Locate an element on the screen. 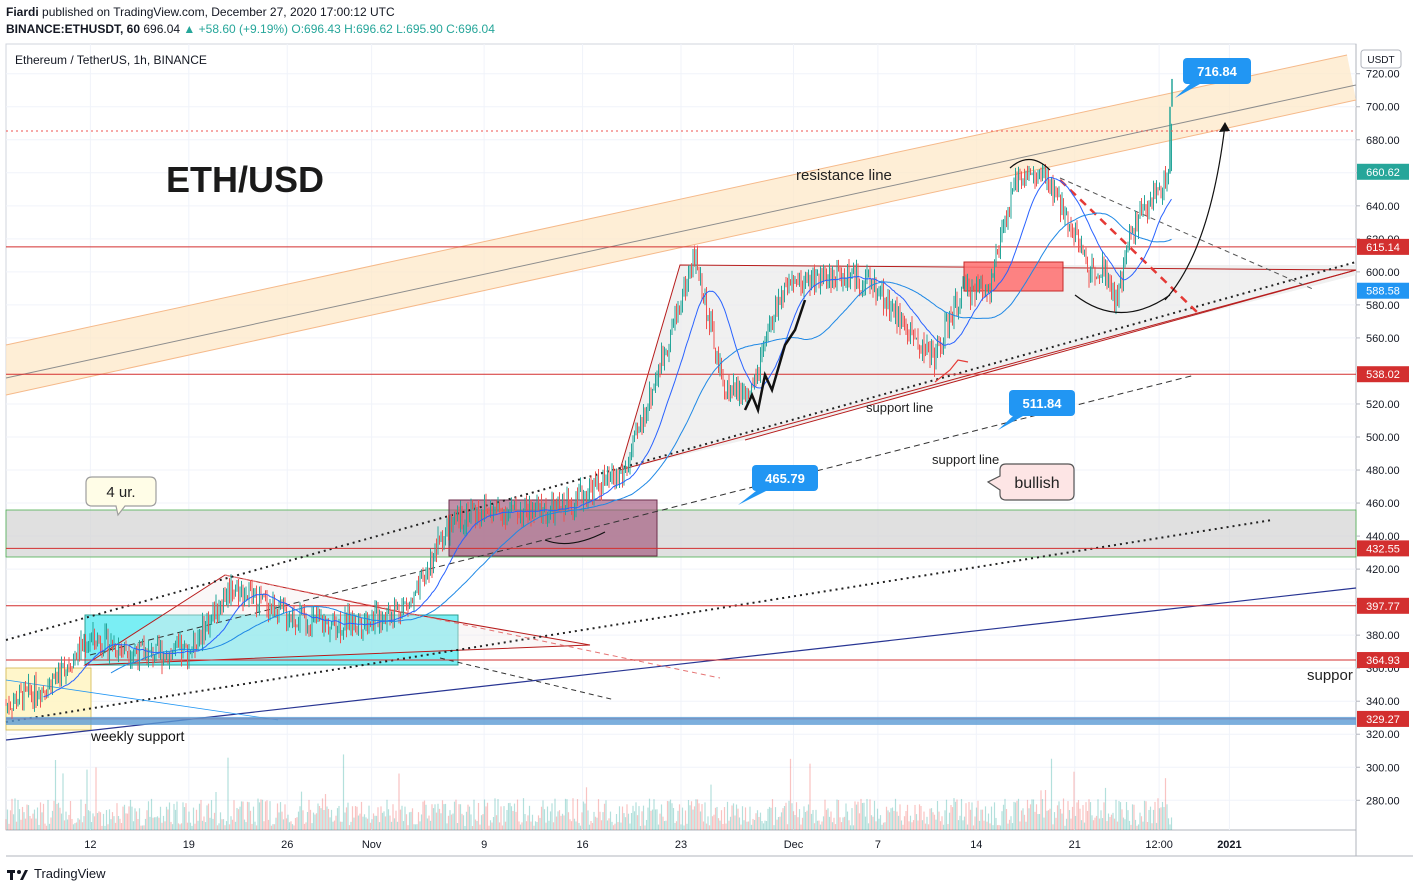  red-dashed-downtrend is located at coordinates (1130, 247).